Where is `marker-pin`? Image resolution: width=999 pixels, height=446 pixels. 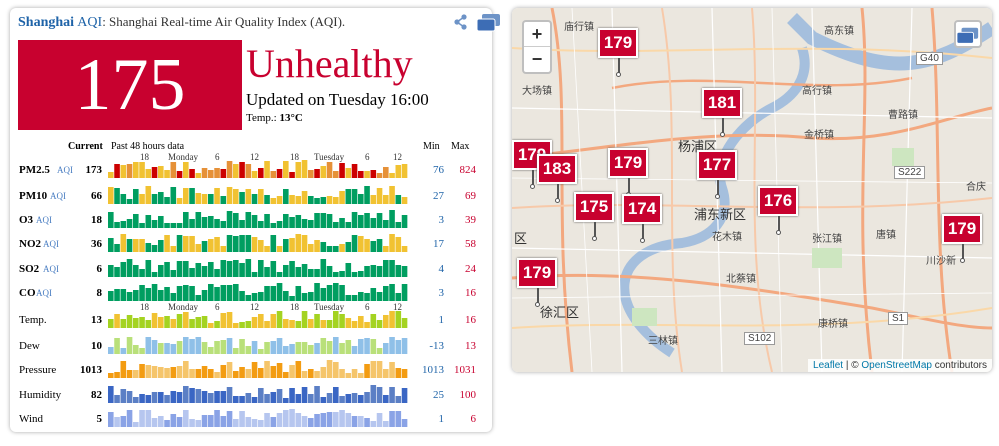 marker-pin is located at coordinates (595, 230).